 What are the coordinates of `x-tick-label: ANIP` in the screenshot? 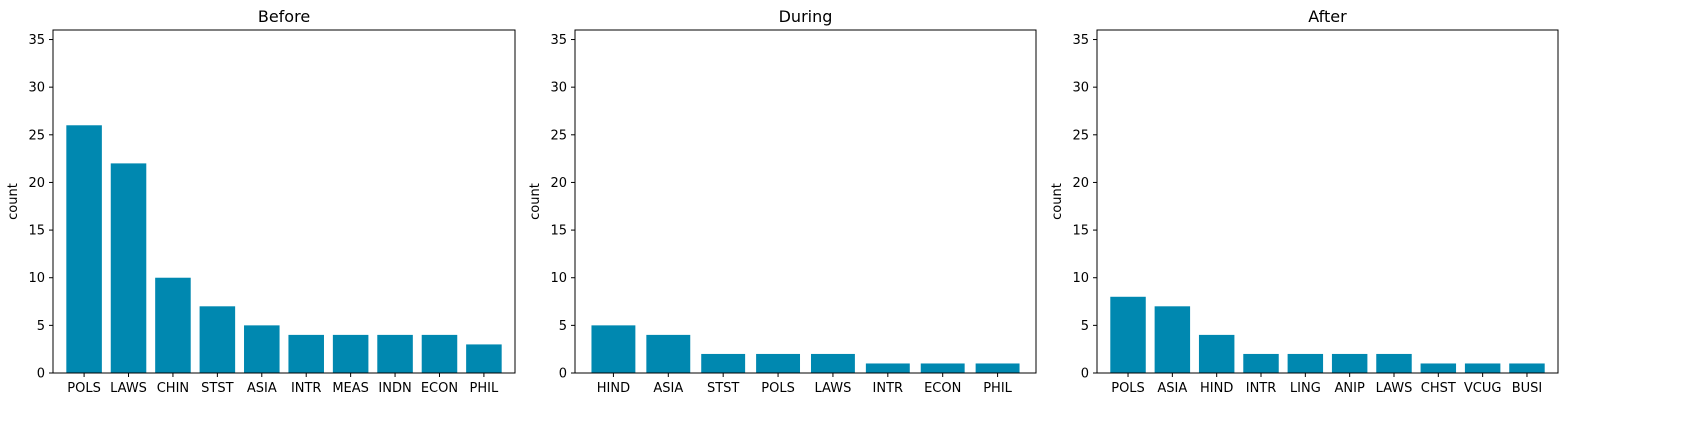 It's located at (1350, 388).